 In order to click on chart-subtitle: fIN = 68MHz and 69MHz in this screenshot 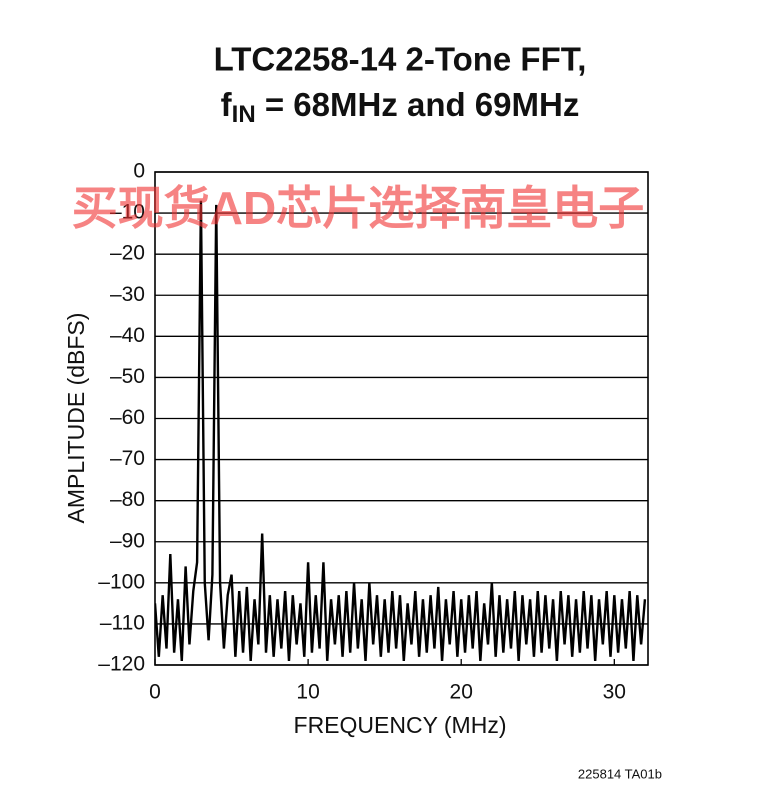, I will do `click(400, 107)`.